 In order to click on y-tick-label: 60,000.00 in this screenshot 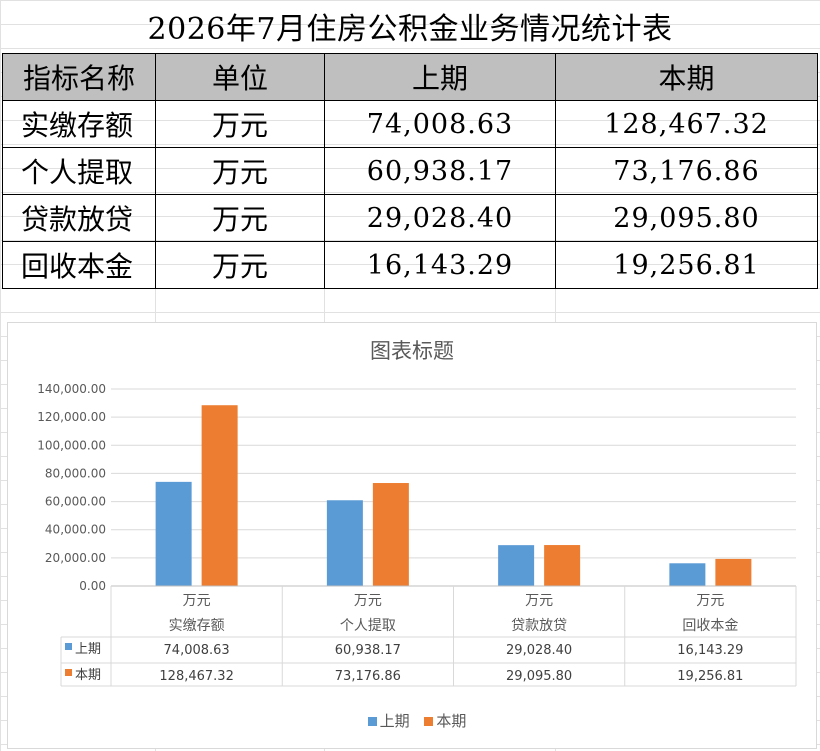, I will do `click(75, 502)`.